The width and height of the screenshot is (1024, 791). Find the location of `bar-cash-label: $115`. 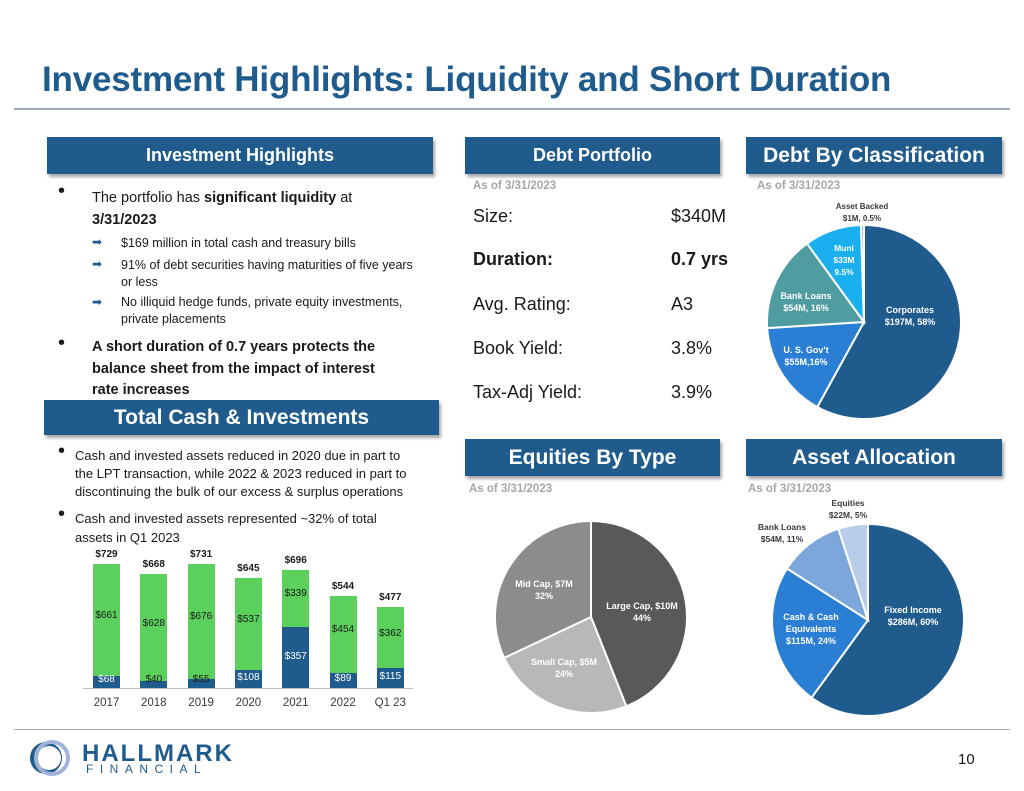

bar-cash-label: $115 is located at coordinates (390, 677).